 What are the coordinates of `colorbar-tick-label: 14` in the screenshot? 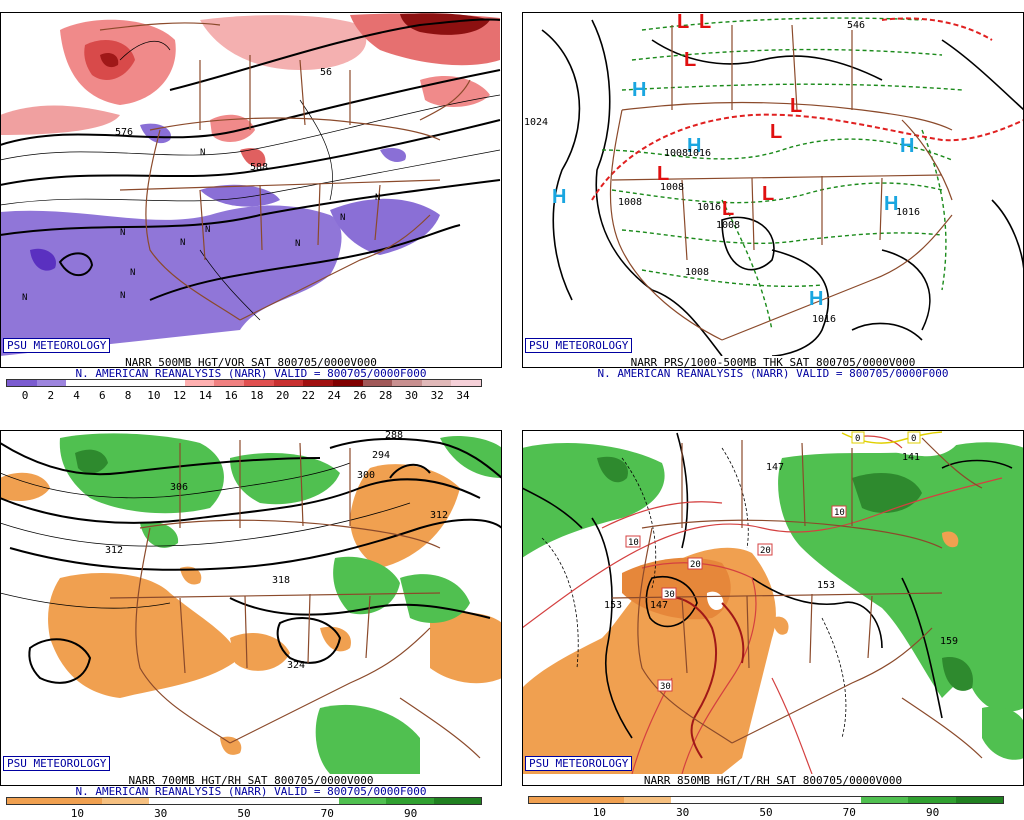 It's located at (205, 395).